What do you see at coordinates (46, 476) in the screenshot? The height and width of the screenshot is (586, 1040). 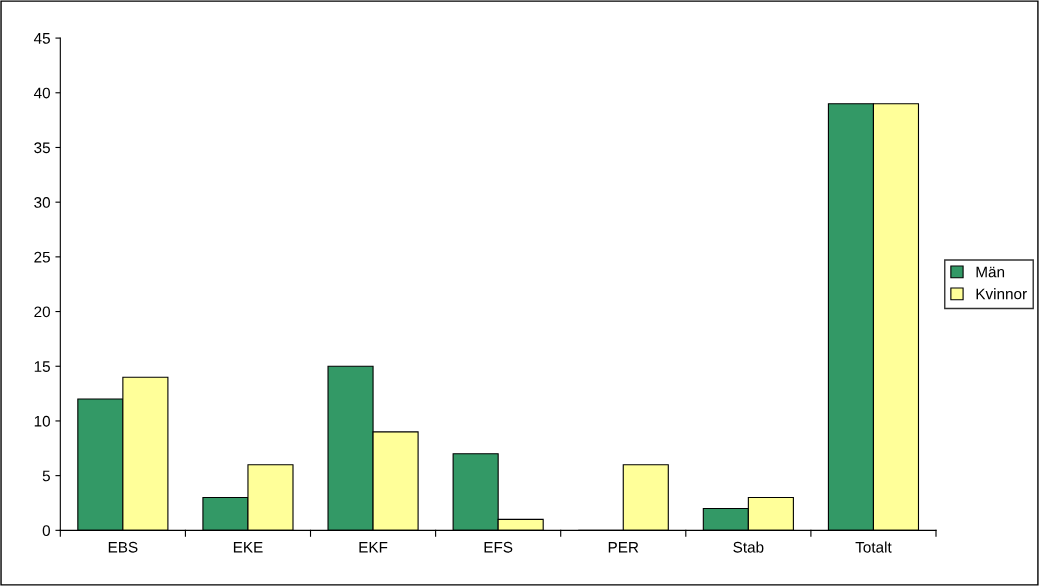 I see `y-tick-label: 5` at bounding box center [46, 476].